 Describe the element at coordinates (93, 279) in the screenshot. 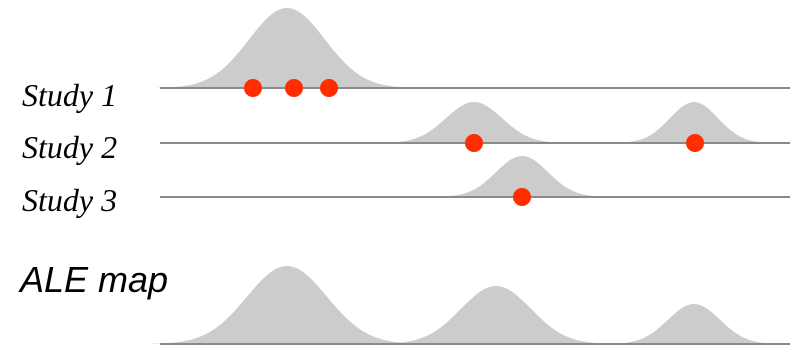

I see `ale-map-label: ALE map` at that location.